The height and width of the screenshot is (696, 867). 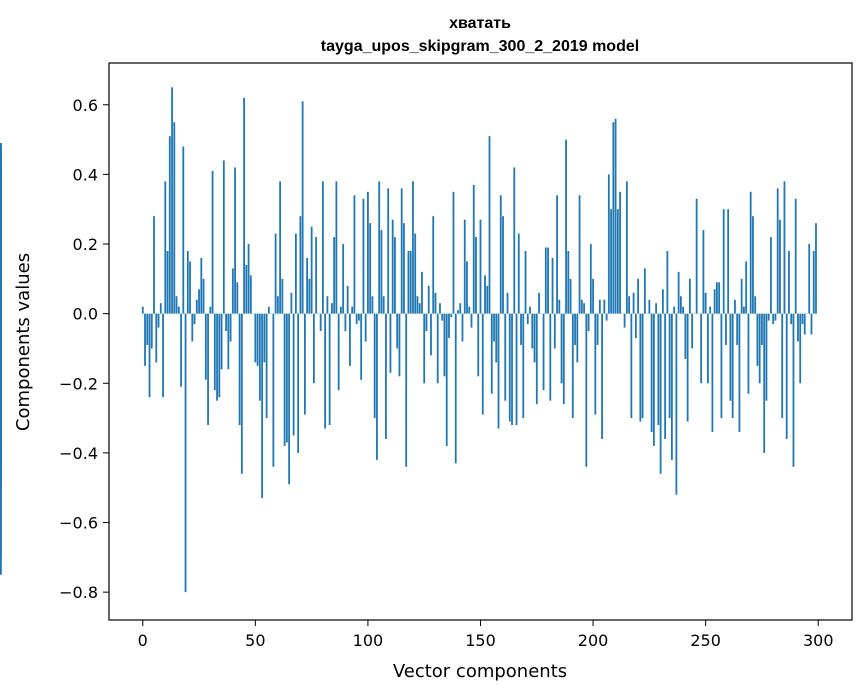 What do you see at coordinates (23, 342) in the screenshot?
I see `y-axis-label: Components values` at bounding box center [23, 342].